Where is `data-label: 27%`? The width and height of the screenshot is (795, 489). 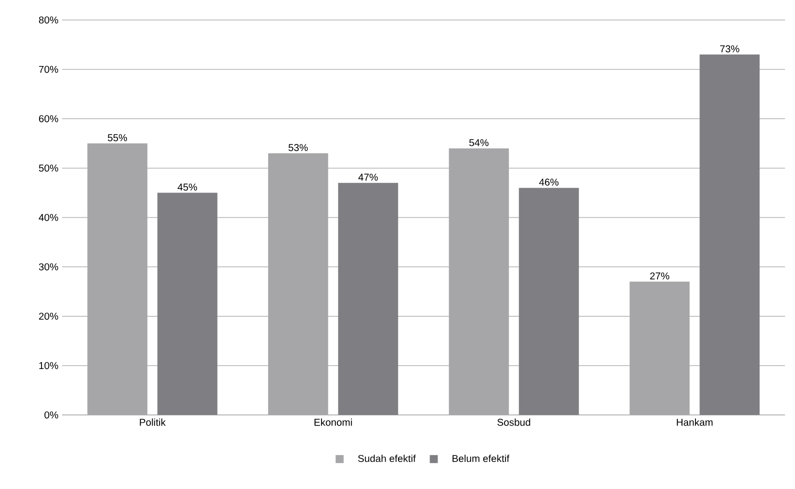
data-label: 27% is located at coordinates (660, 276).